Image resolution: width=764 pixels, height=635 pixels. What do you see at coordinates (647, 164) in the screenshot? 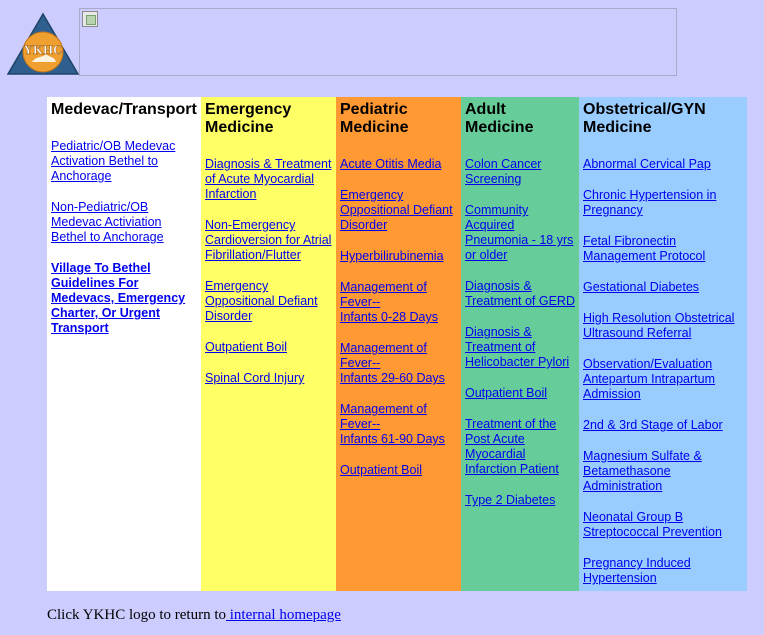
I see `protocol-link: Abnormal Cervical Pap` at bounding box center [647, 164].